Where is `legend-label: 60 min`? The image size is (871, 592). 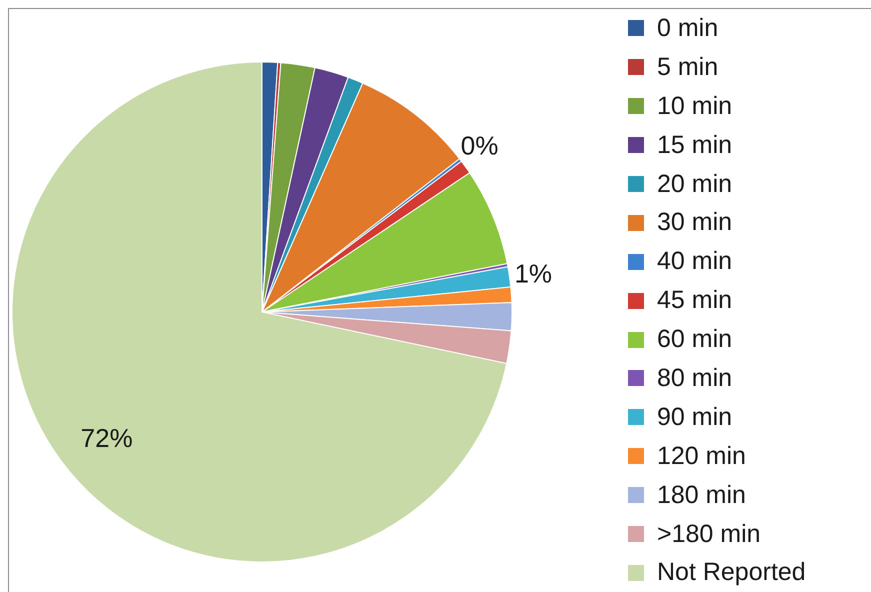 legend-label: 60 min is located at coordinates (694, 339).